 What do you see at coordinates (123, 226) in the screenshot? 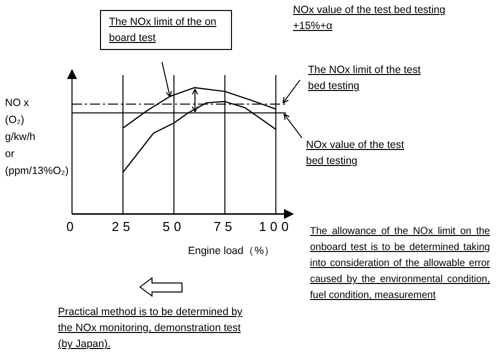
I see `x-tick-label: 25` at bounding box center [123, 226].